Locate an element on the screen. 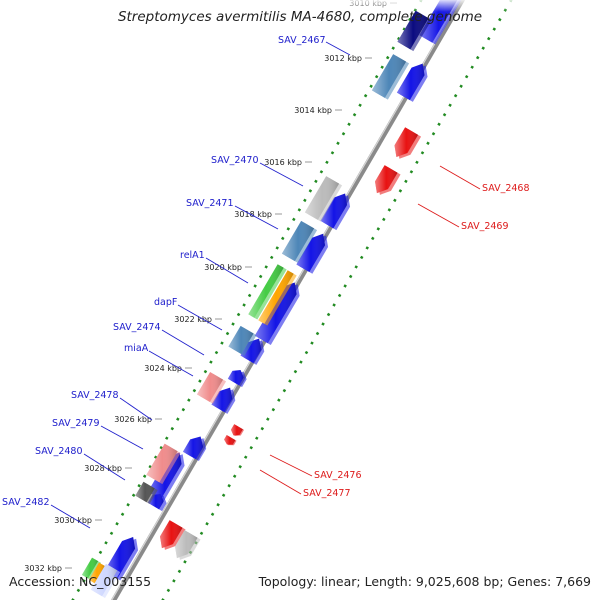 This screenshot has height=600, width=600. gene-block-dark is located at coordinates (146, 492).